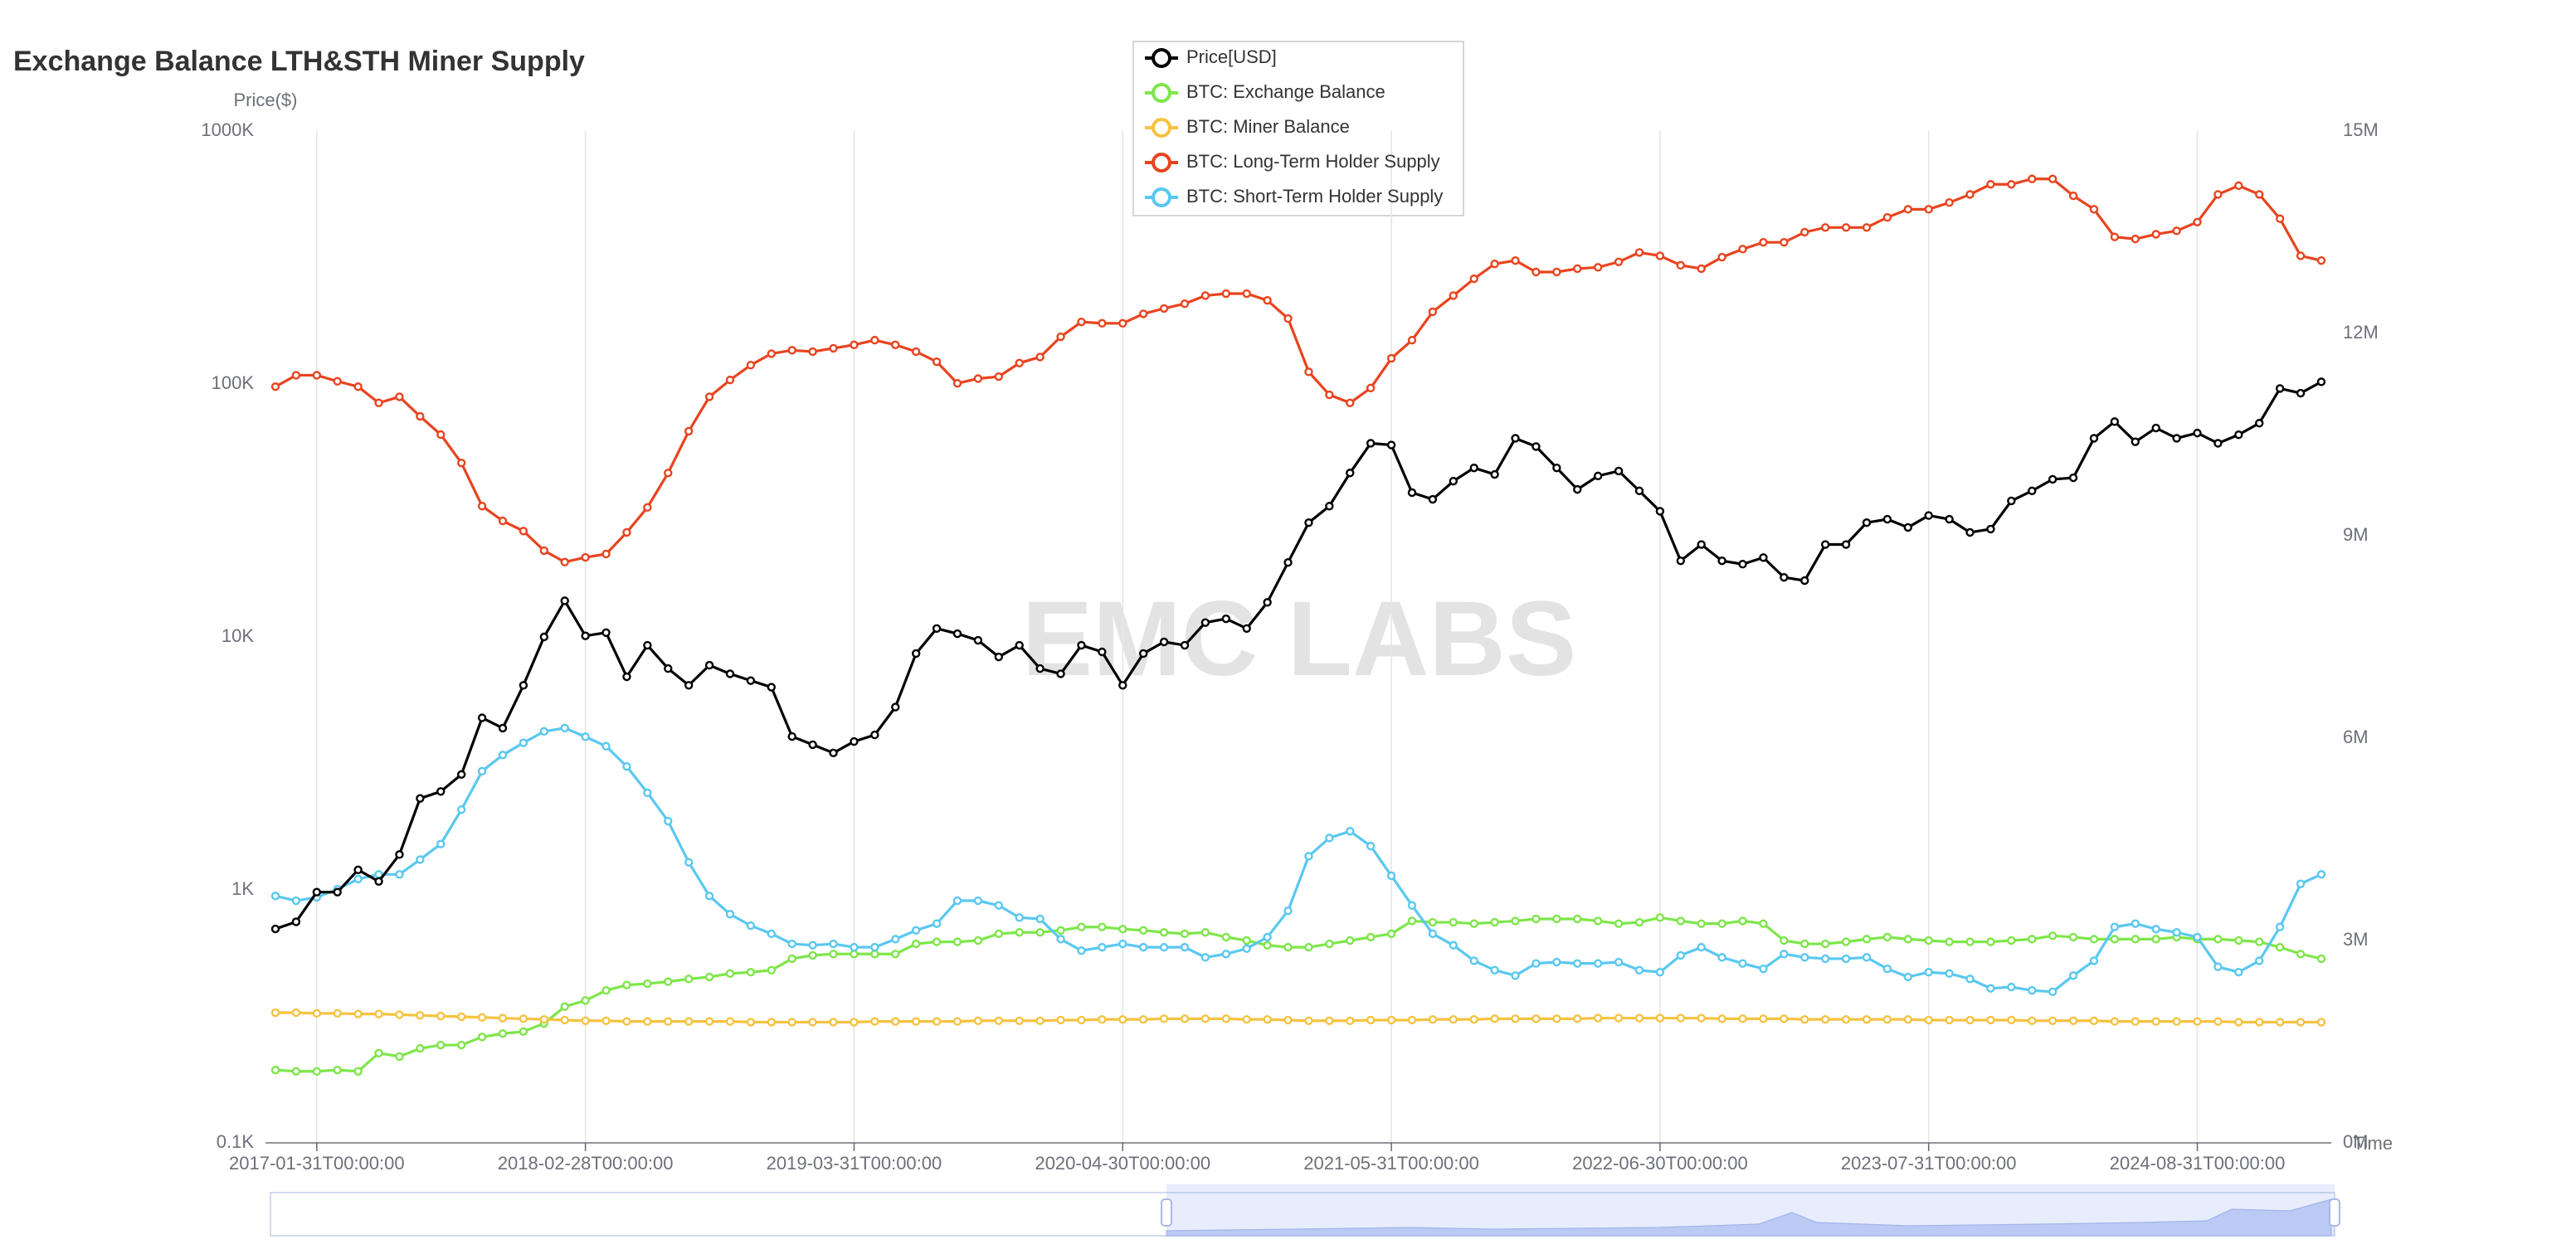 The height and width of the screenshot is (1254, 2576). What do you see at coordinates (1313, 162) in the screenshot?
I see `legend-label: BTC: Long-Term Holder Supply` at bounding box center [1313, 162].